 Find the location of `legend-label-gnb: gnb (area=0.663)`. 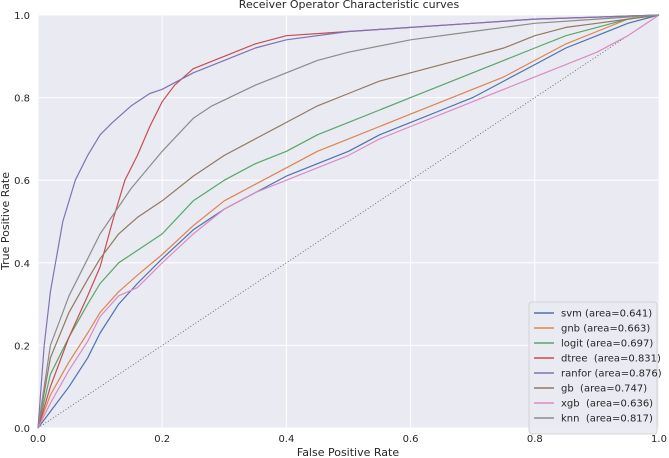

legend-label-gnb: gnb (area=0.663) is located at coordinates (605, 329).